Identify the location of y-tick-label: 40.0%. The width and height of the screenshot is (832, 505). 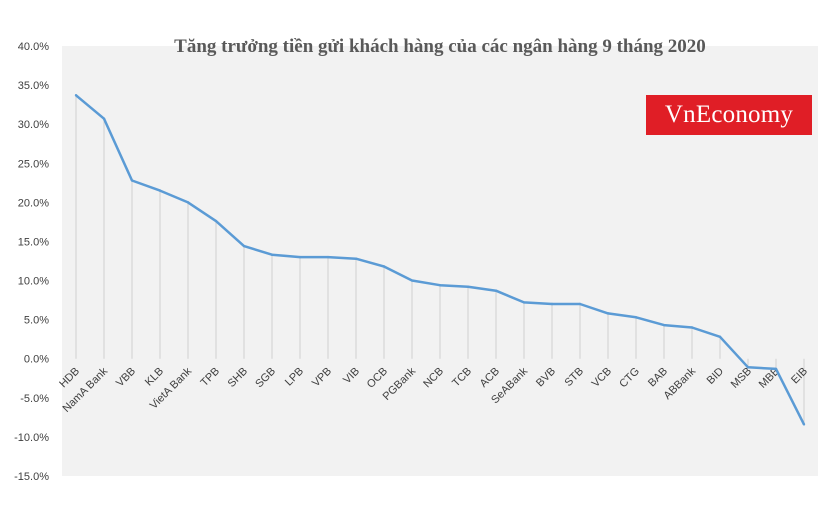
(33, 47).